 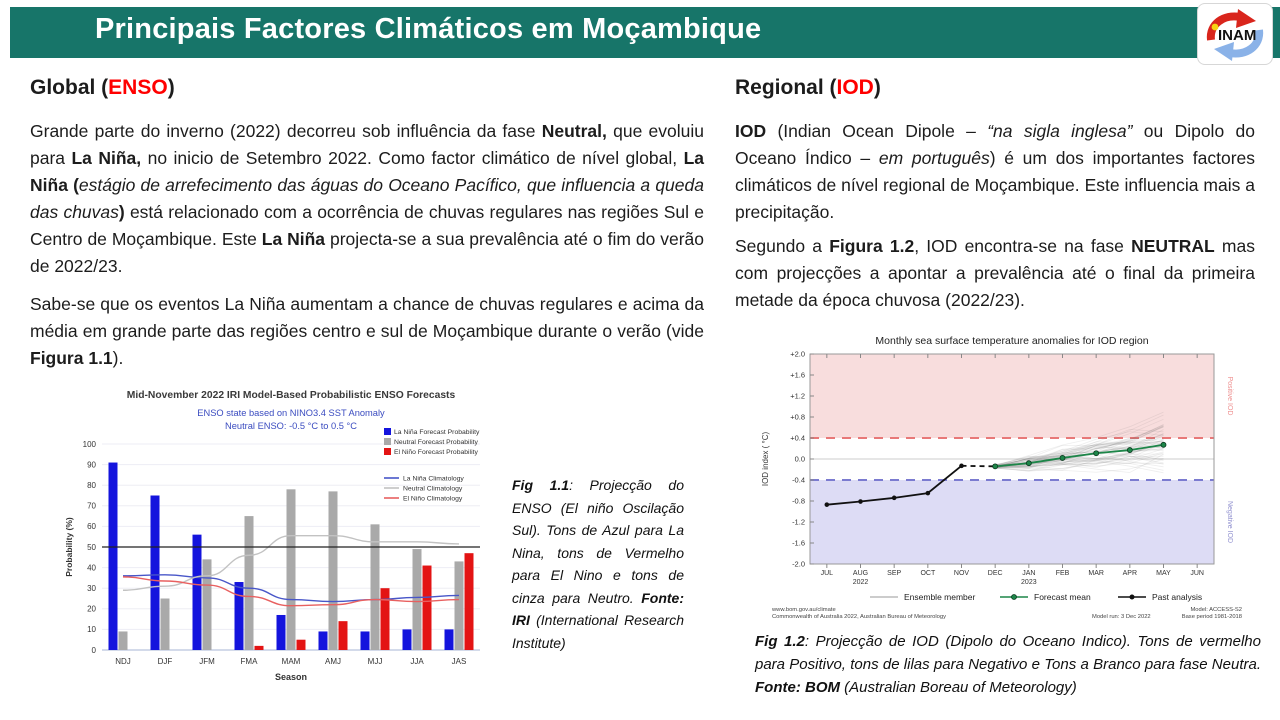 I want to click on svg-text: 60, so click(x=91, y=526).